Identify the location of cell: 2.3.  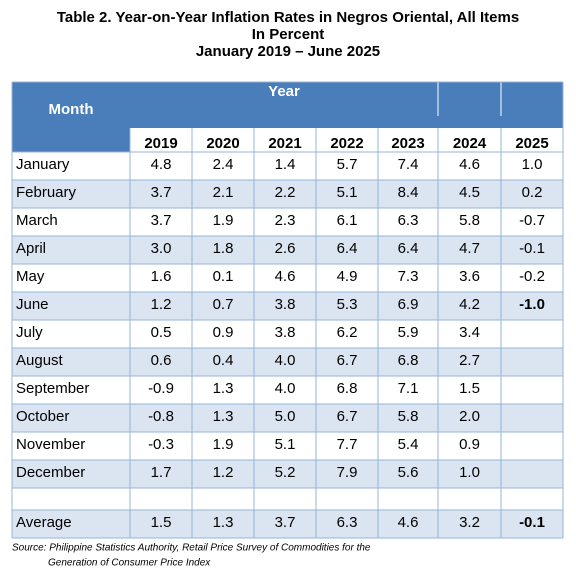
(285, 220).